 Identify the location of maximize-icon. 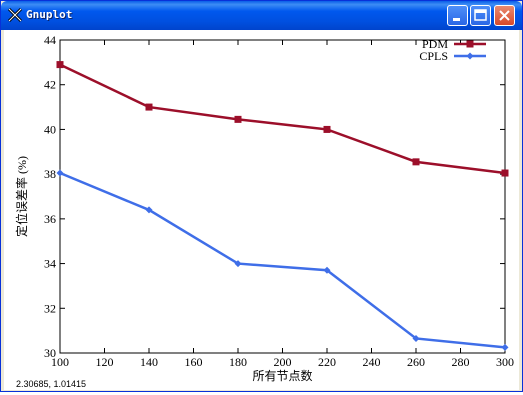
(480, 15).